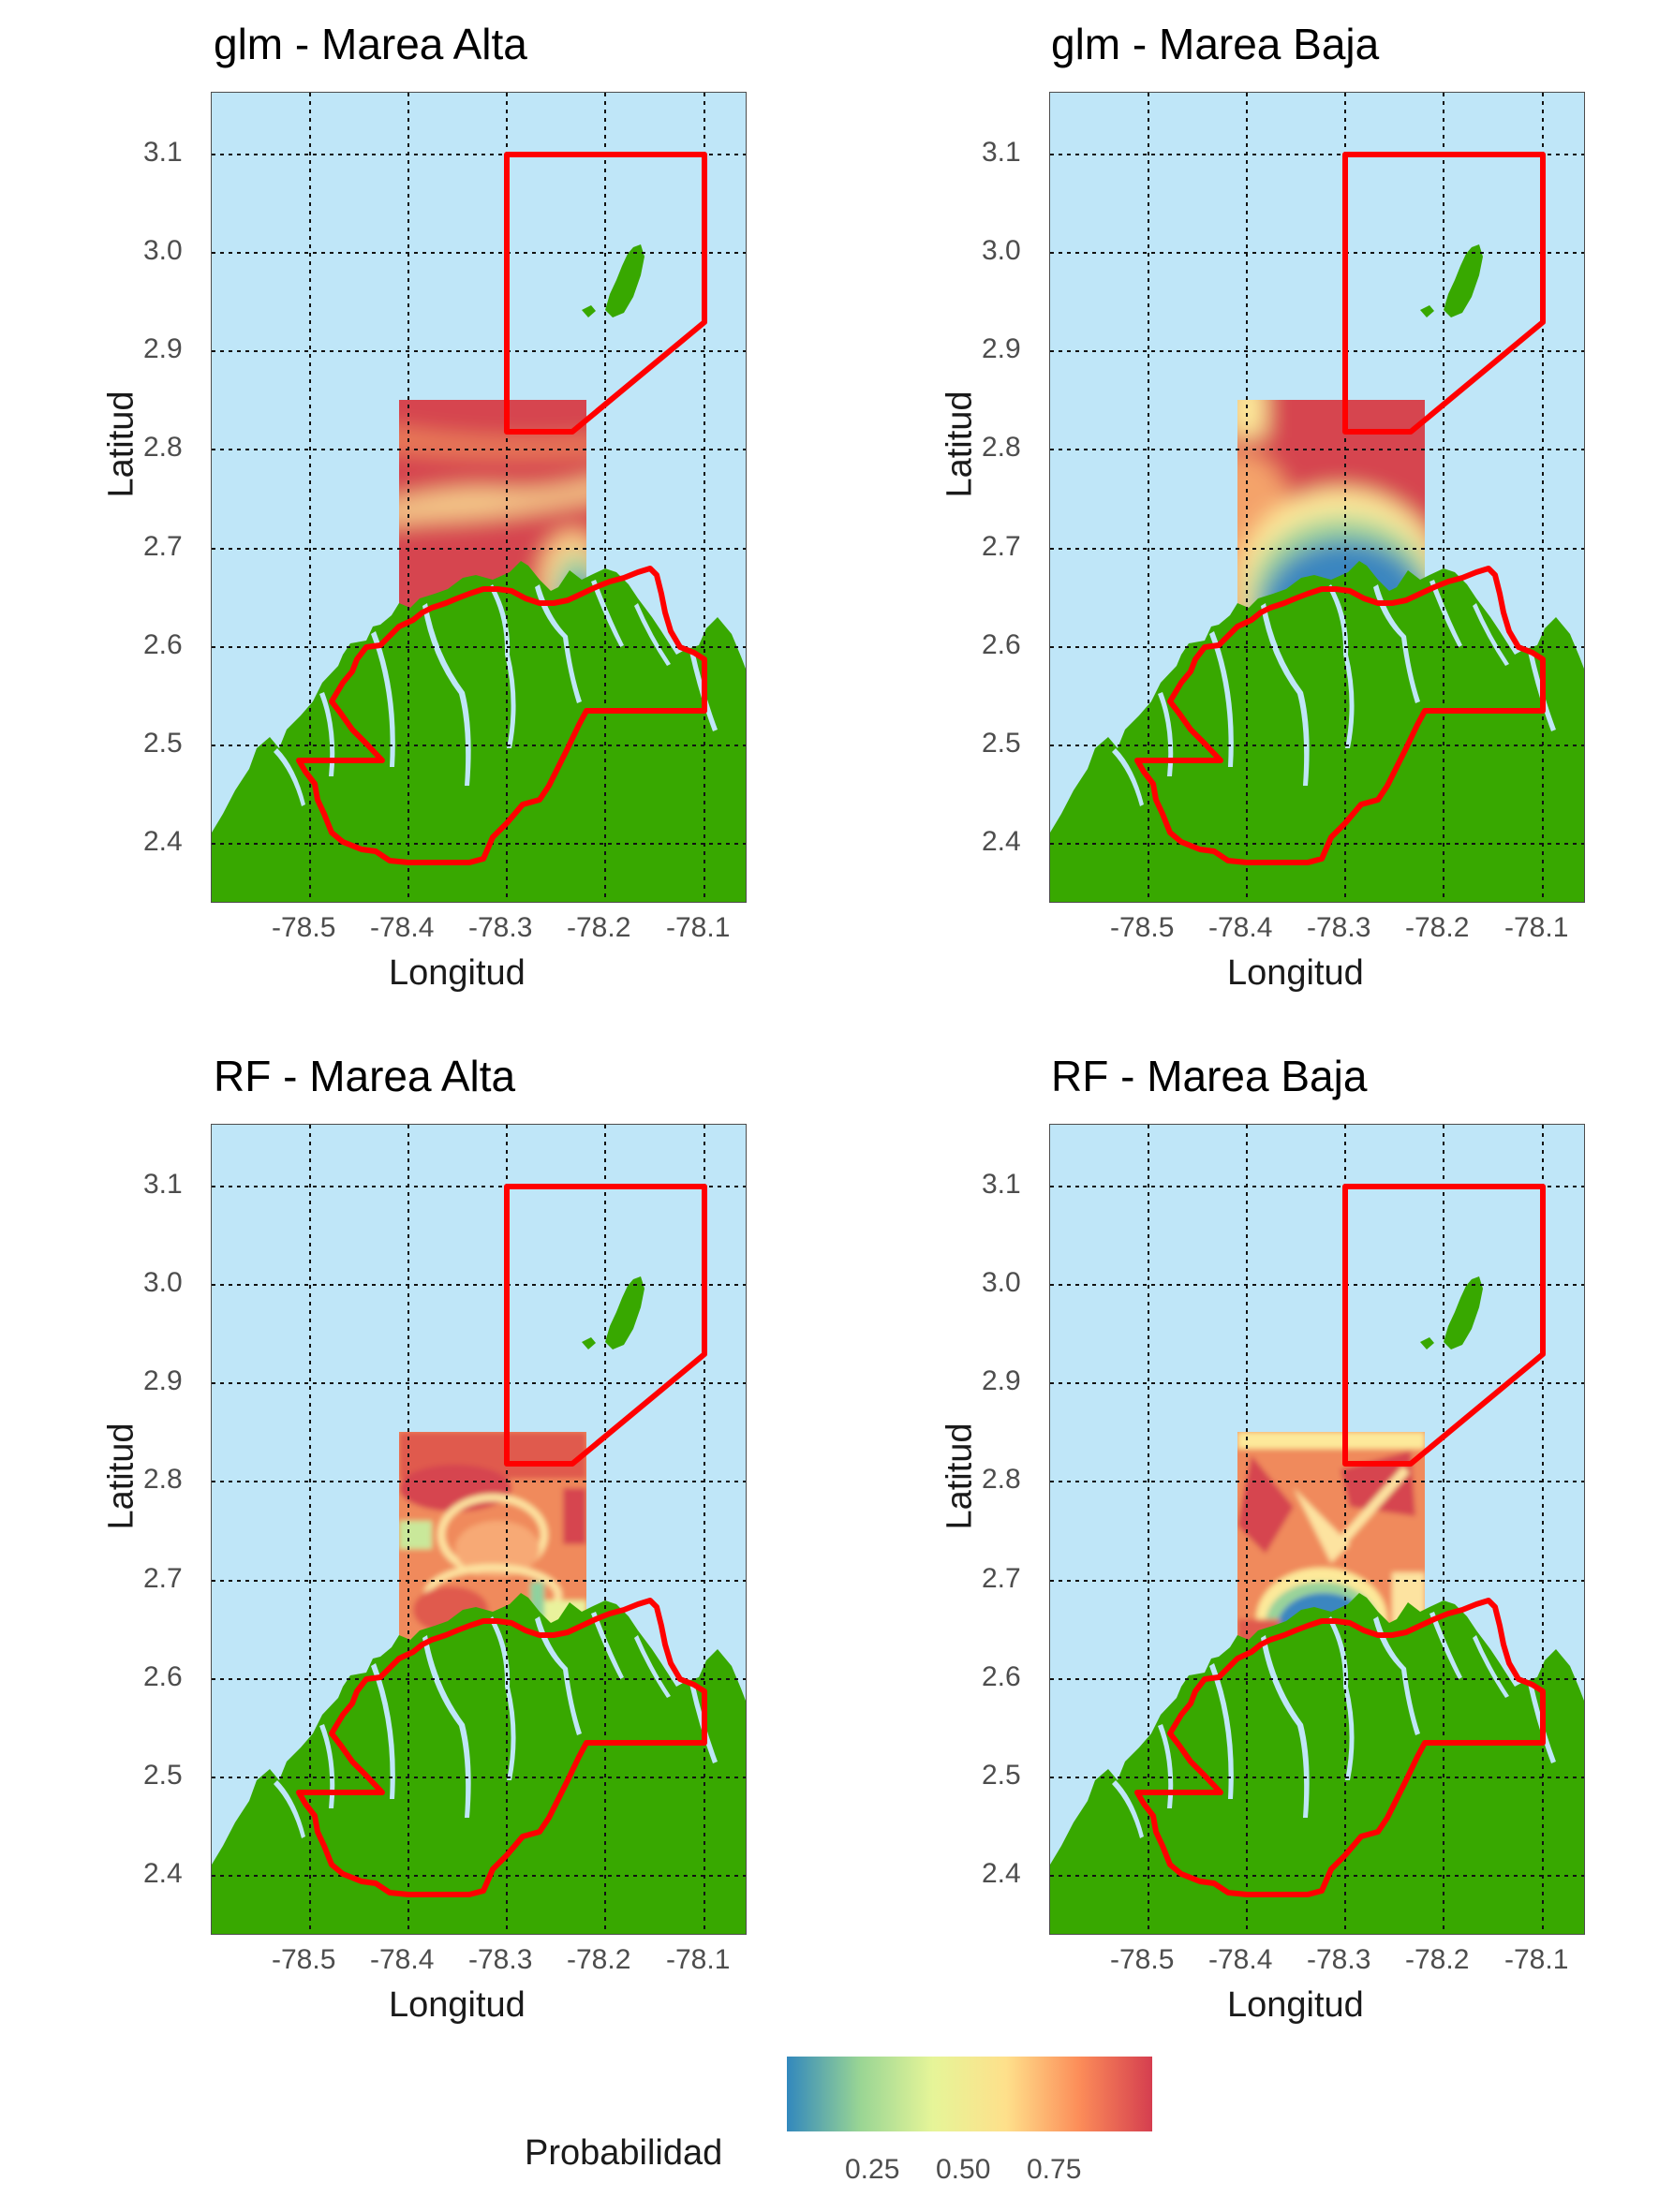  What do you see at coordinates (964, 2169) in the screenshot?
I see `legend-tick: 0.50` at bounding box center [964, 2169].